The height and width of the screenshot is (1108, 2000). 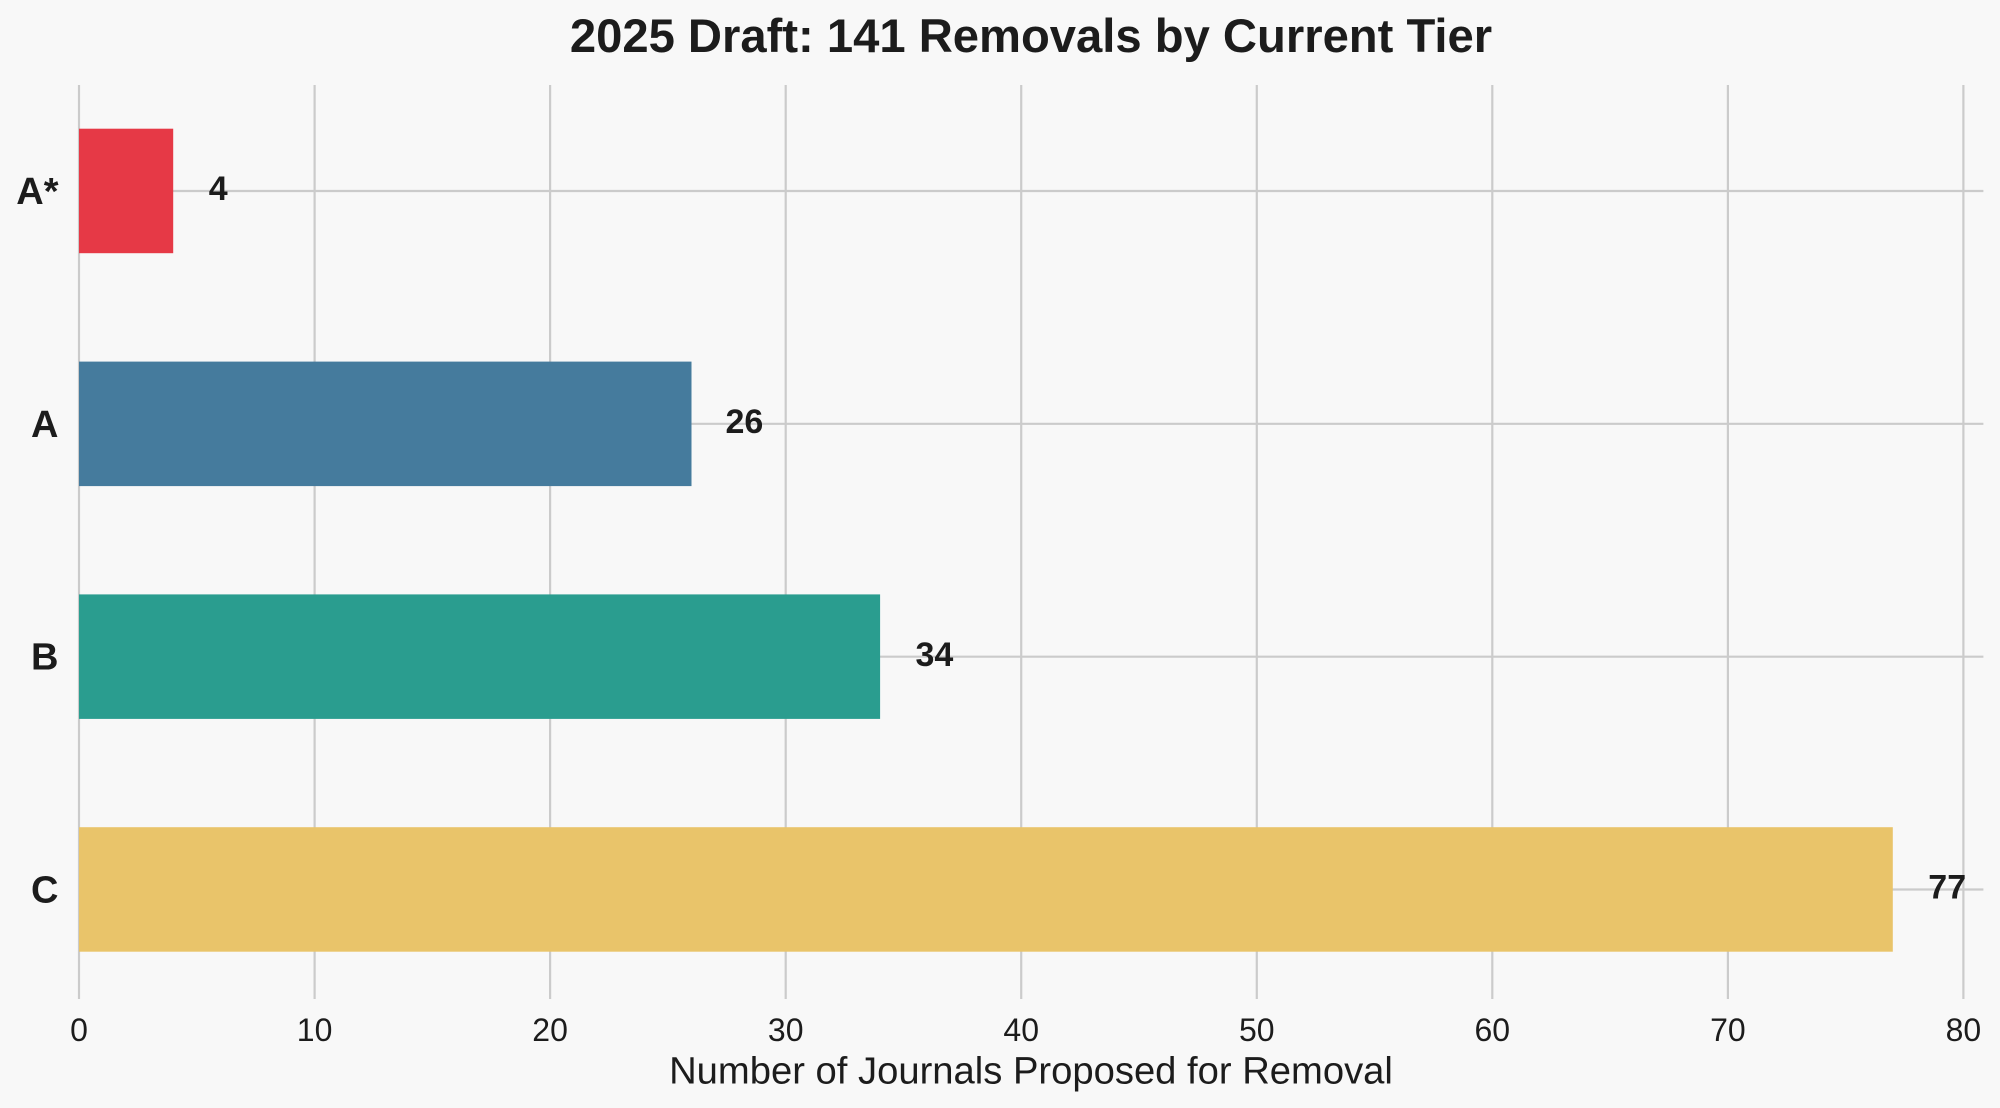 What do you see at coordinates (44, 425) in the screenshot?
I see `svg-text: A` at bounding box center [44, 425].